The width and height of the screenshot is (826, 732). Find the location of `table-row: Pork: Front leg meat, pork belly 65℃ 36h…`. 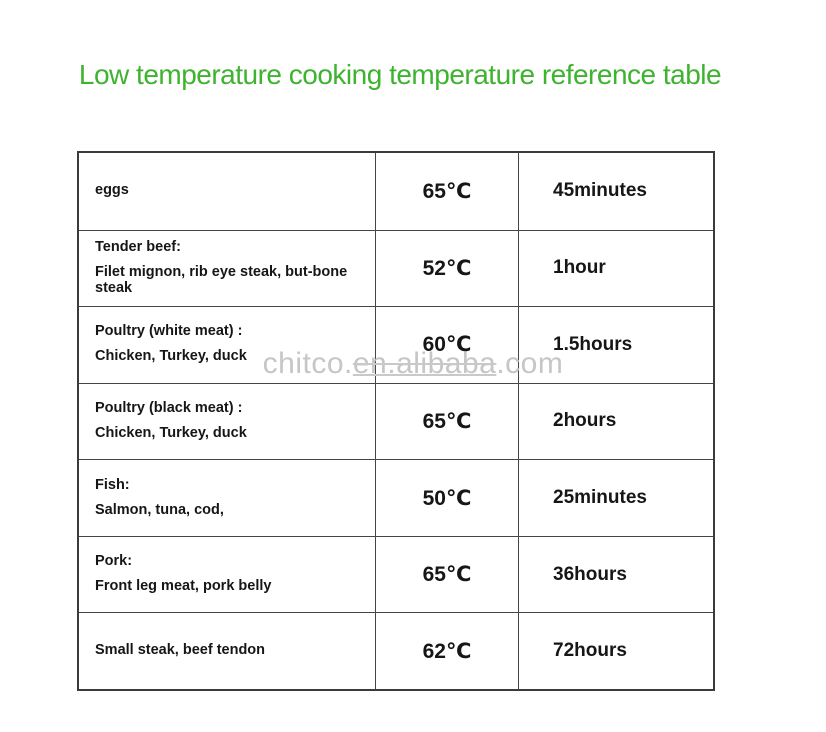

table-row: Pork: Front leg meat, pork belly 65℃ 36h… is located at coordinates (396, 574).